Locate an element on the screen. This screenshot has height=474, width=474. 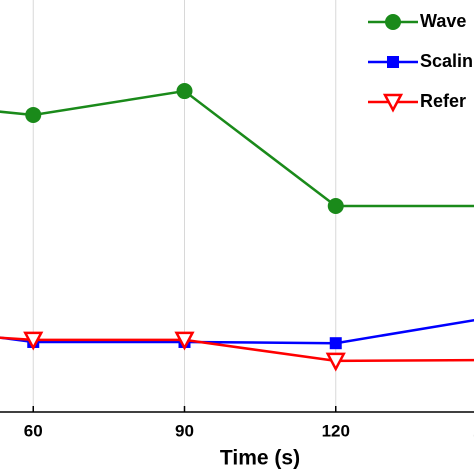
series-line is located at coordinates (237, 349).